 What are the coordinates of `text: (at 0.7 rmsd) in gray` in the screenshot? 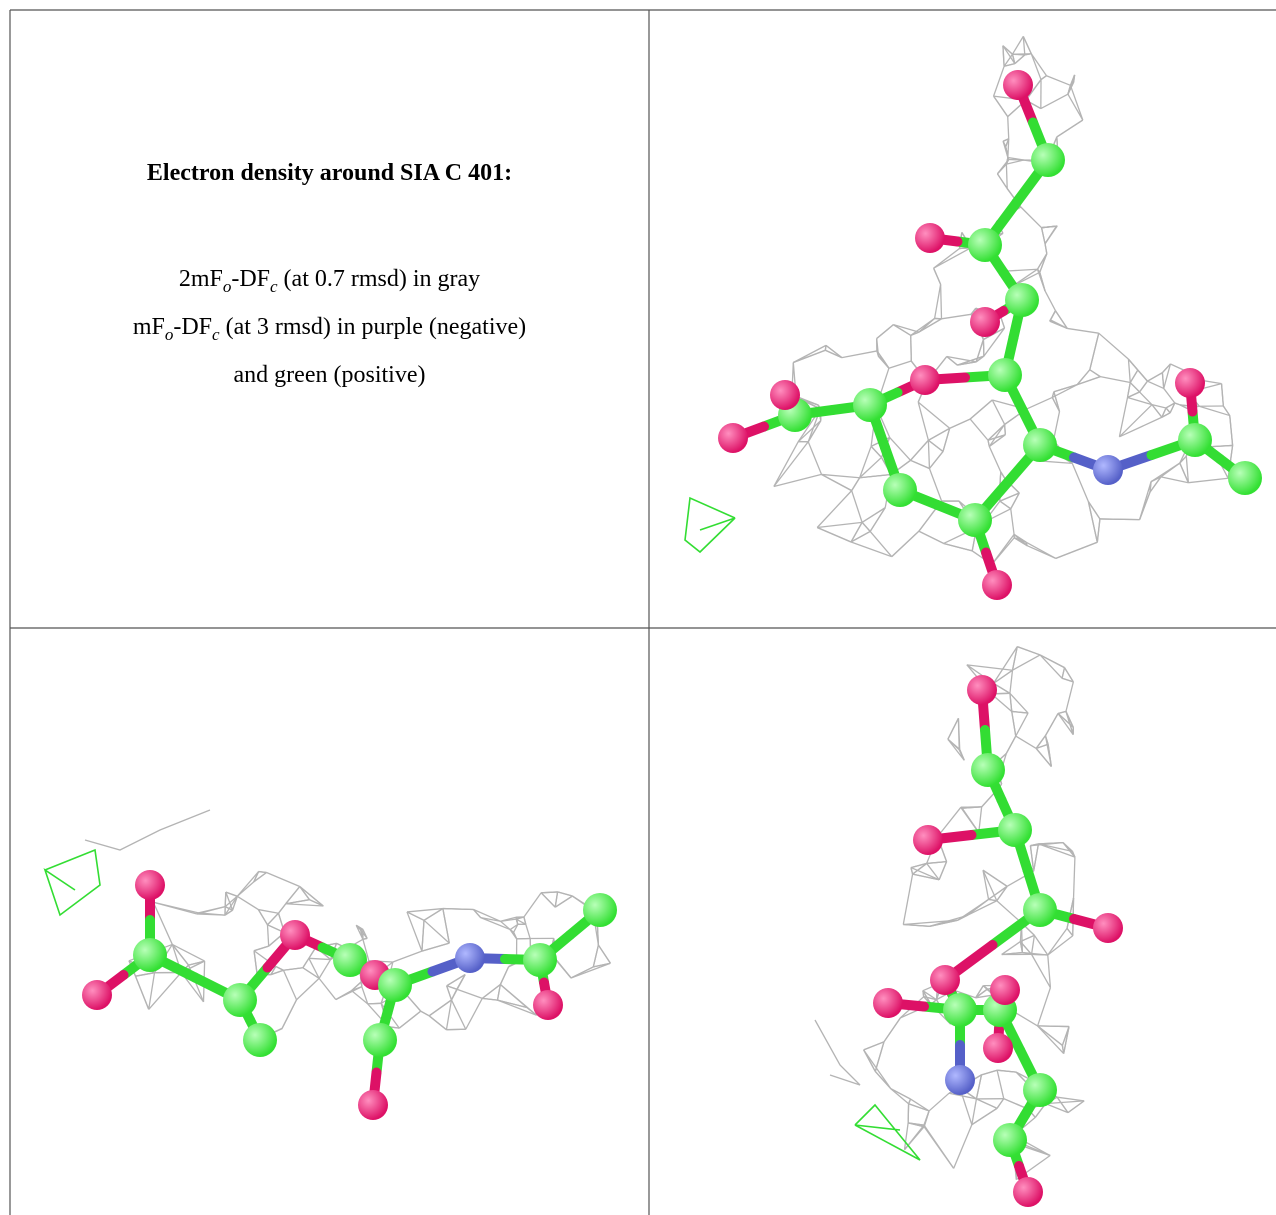 It's located at (379, 279).